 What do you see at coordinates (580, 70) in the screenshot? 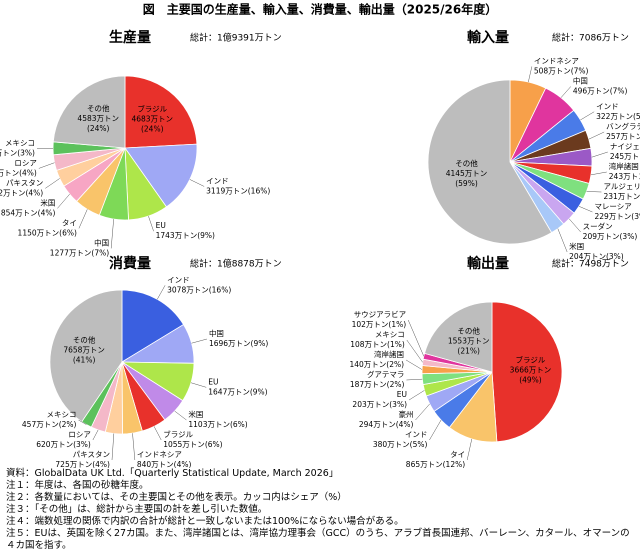
I see `percent-label: (7%)` at bounding box center [580, 70].